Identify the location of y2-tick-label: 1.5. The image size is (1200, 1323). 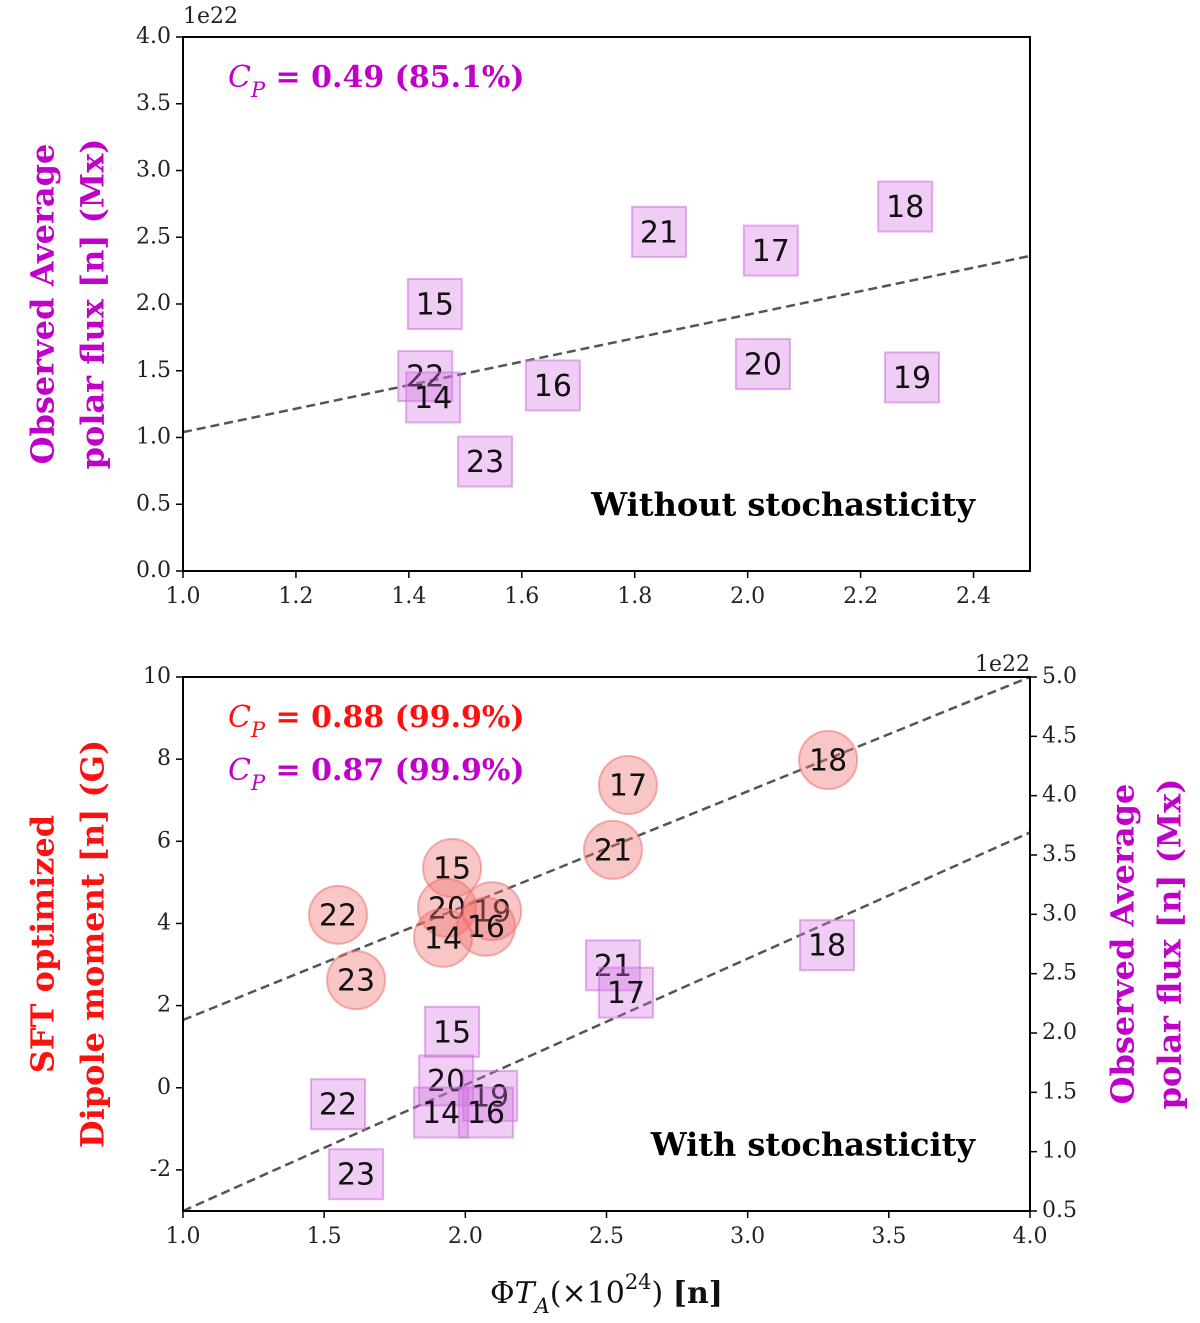
(1059, 1091).